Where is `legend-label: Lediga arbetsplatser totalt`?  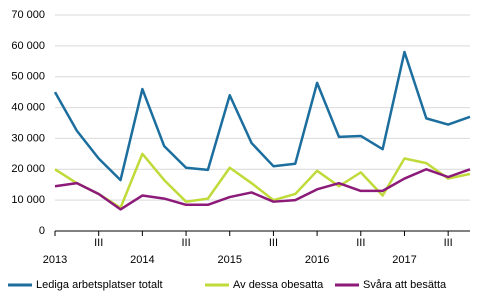
legend-label: Lediga arbetsplatser totalt is located at coordinates (99, 285).